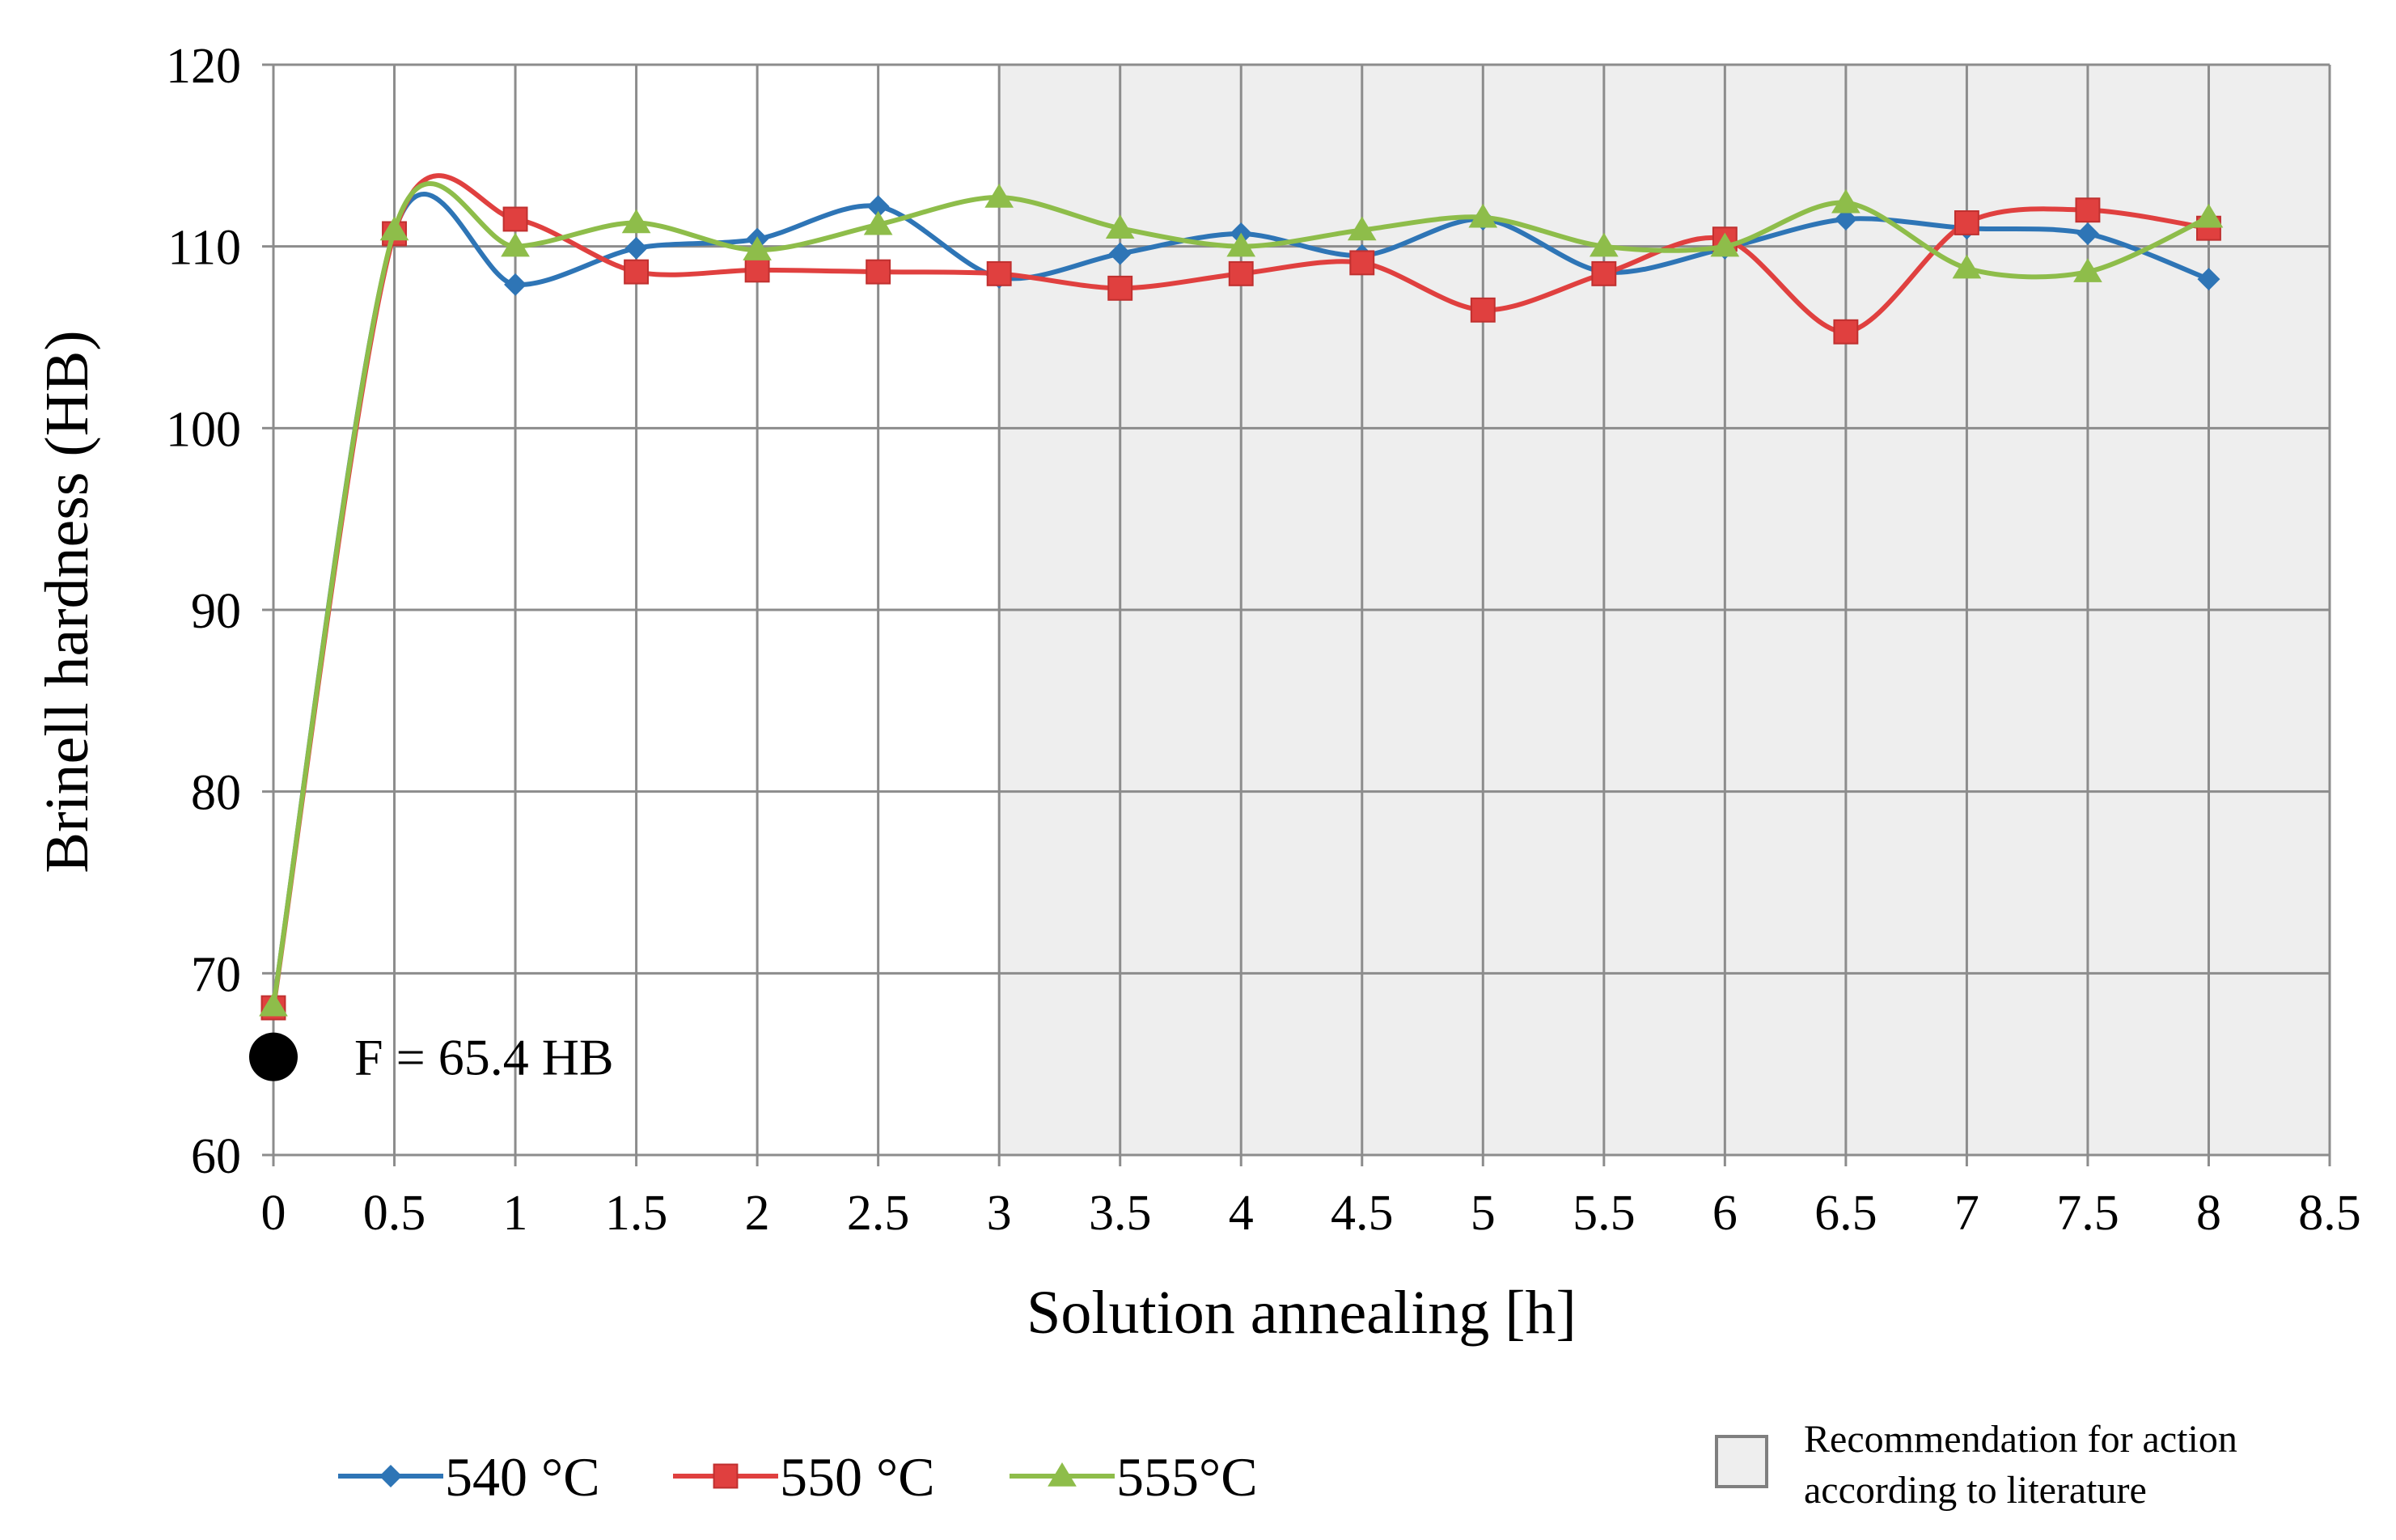 The image size is (2396, 1540). I want to click on x-tick-label: 5, so click(1483, 1213).